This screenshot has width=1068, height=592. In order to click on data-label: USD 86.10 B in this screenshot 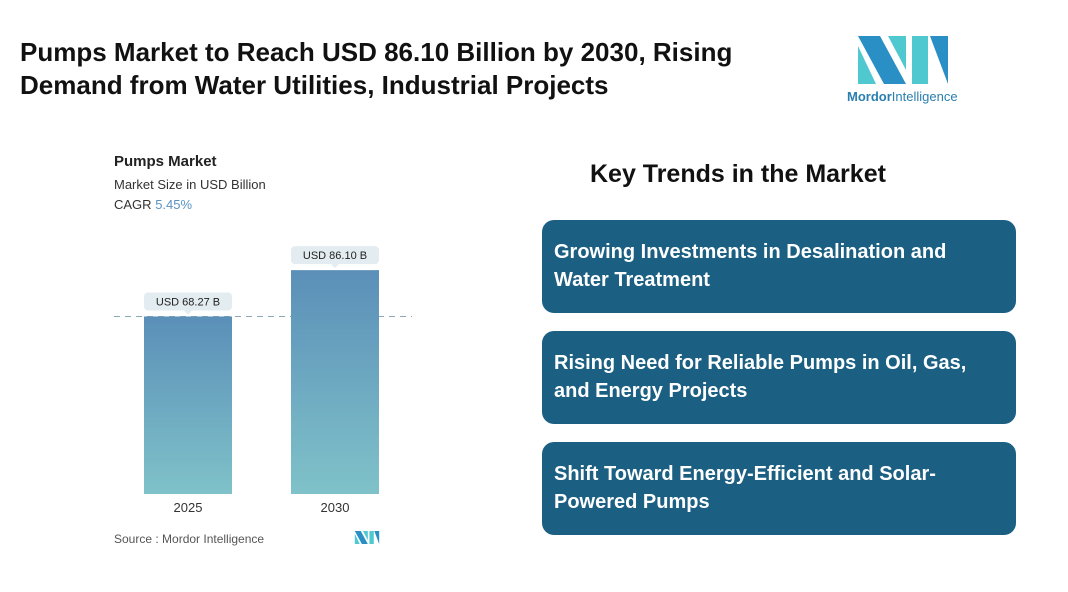, I will do `click(335, 256)`.